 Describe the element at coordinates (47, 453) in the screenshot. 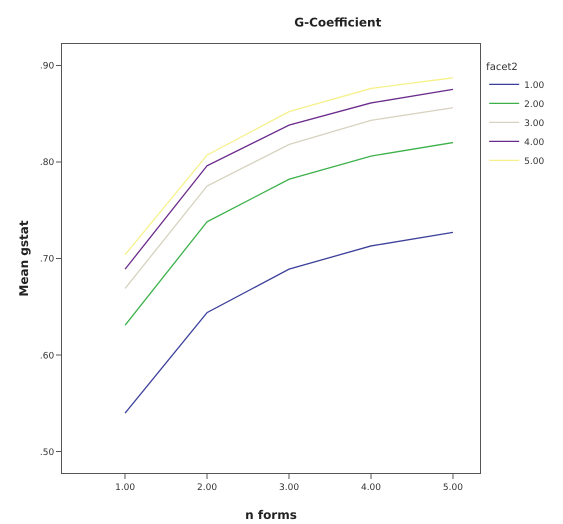

I see `y-tick-label: .50` at that location.